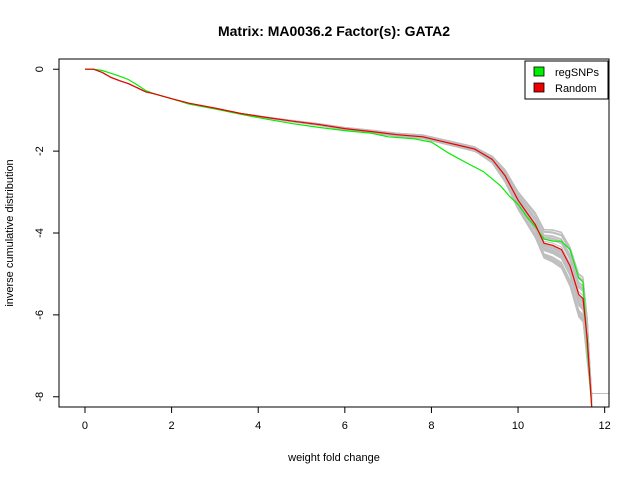 The width and height of the screenshot is (640, 480). I want to click on x-tick-label: 12, so click(605, 426).